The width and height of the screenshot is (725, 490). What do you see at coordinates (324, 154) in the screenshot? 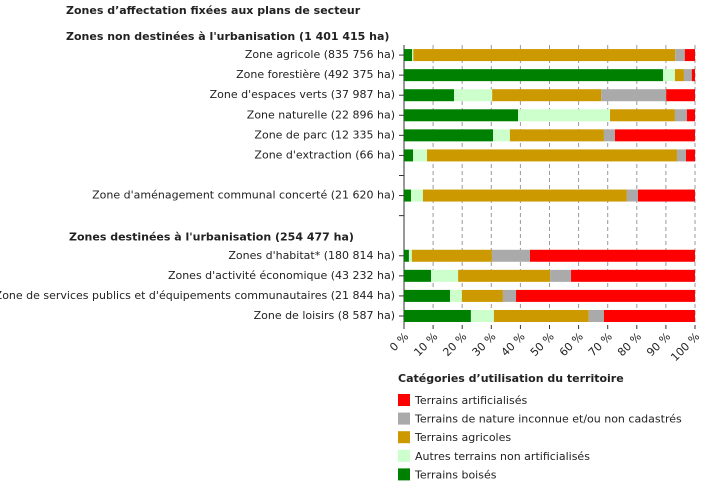
I see `y-tick-label: Zone d'extraction (66 ha)` at bounding box center [324, 154].